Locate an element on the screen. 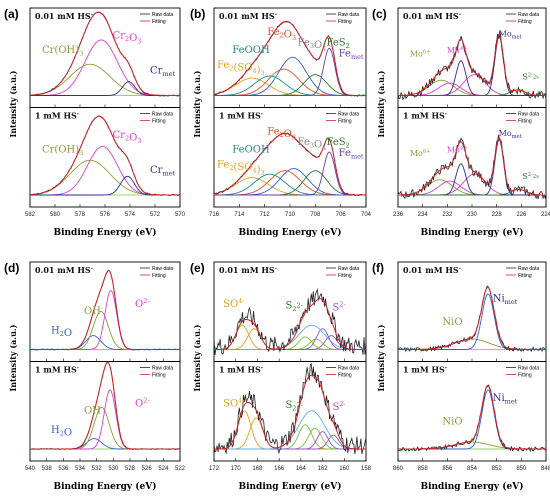  x-tick-label: 582 is located at coordinates (30, 215).